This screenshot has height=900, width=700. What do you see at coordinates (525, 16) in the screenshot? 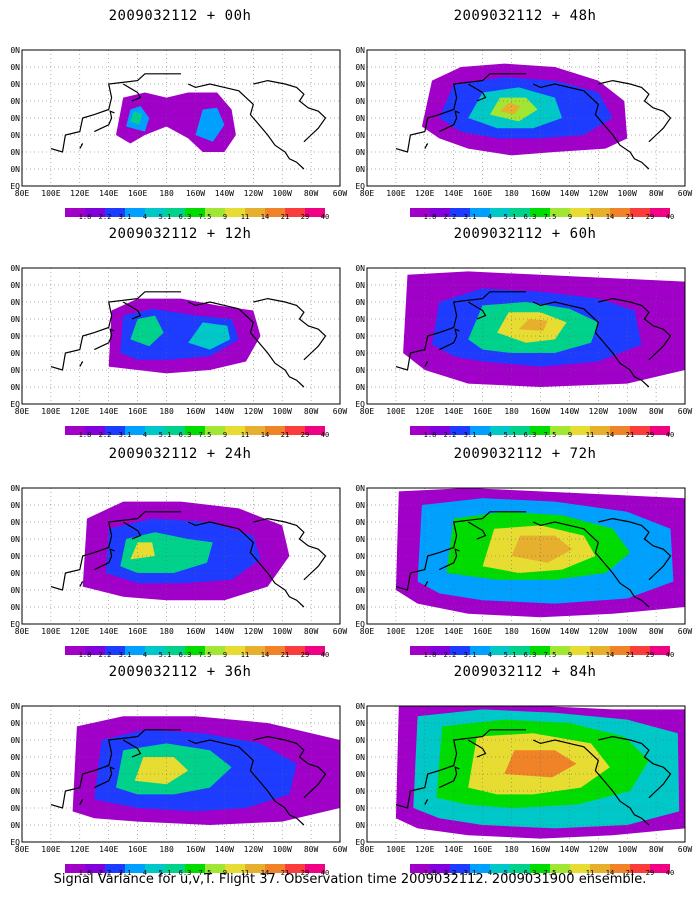
I see `panel-title: 2009032112 + 48h` at bounding box center [525, 16].